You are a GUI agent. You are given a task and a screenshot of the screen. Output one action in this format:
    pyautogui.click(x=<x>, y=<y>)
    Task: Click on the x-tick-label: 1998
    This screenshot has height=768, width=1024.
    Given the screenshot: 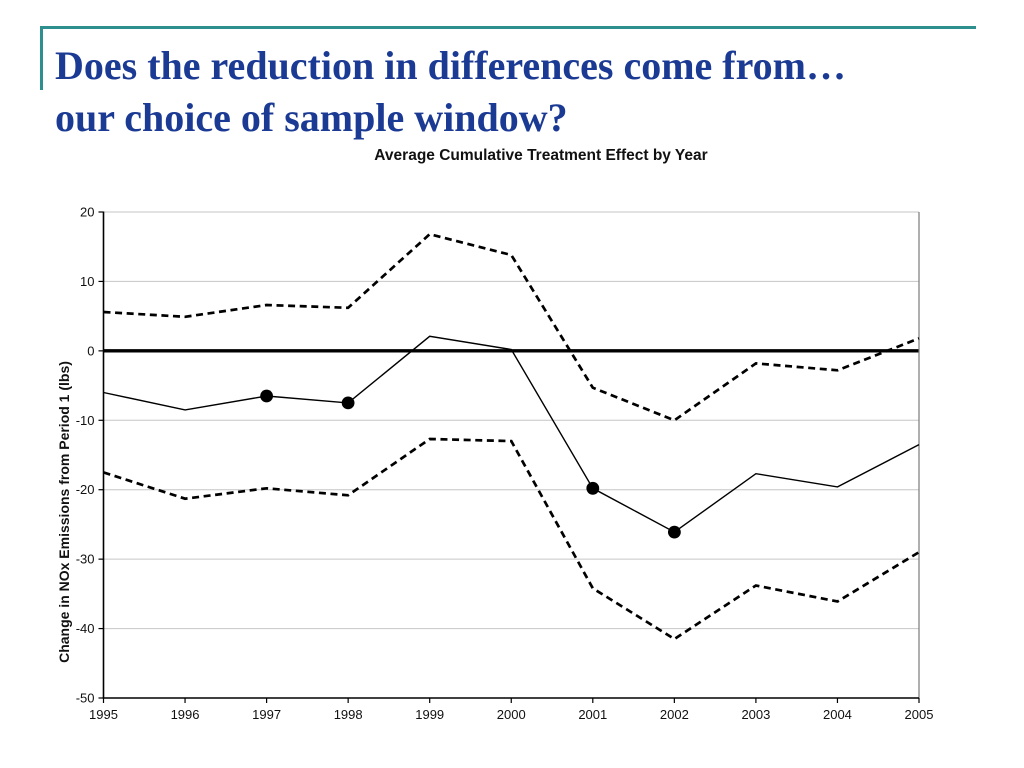 What is the action you would take?
    pyautogui.click(x=348, y=714)
    